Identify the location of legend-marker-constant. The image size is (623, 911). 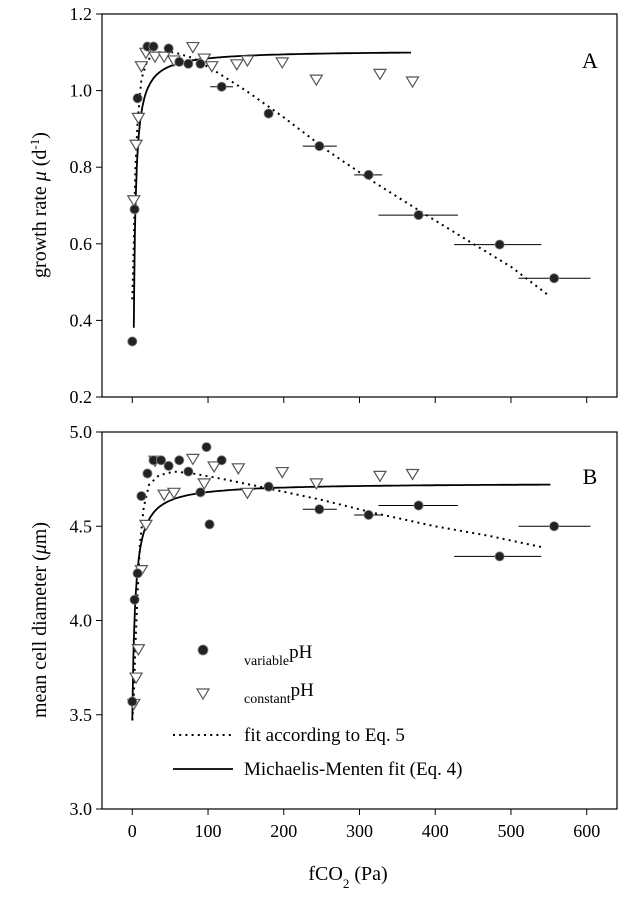
(203, 694).